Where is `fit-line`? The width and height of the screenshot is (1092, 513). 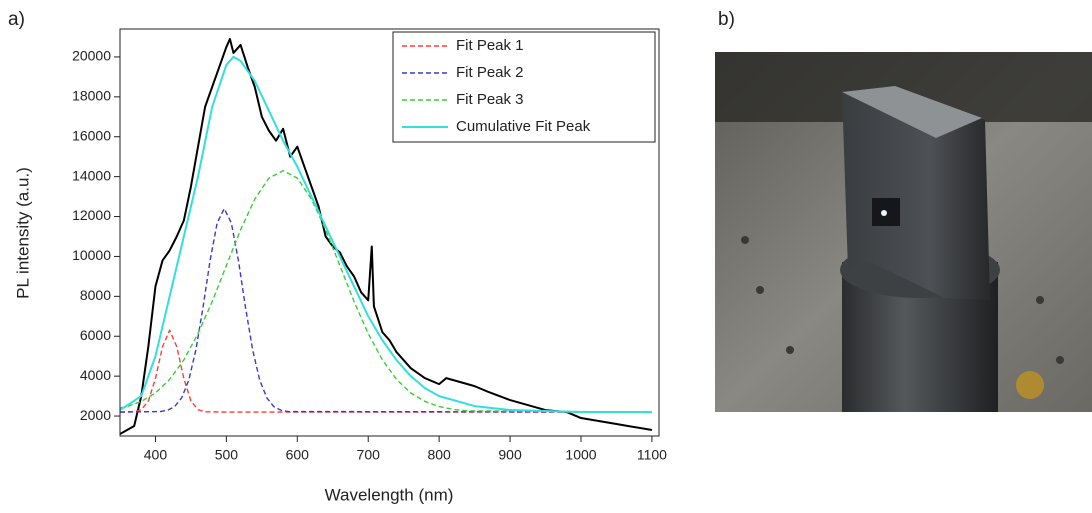 fit-line is located at coordinates (386, 371).